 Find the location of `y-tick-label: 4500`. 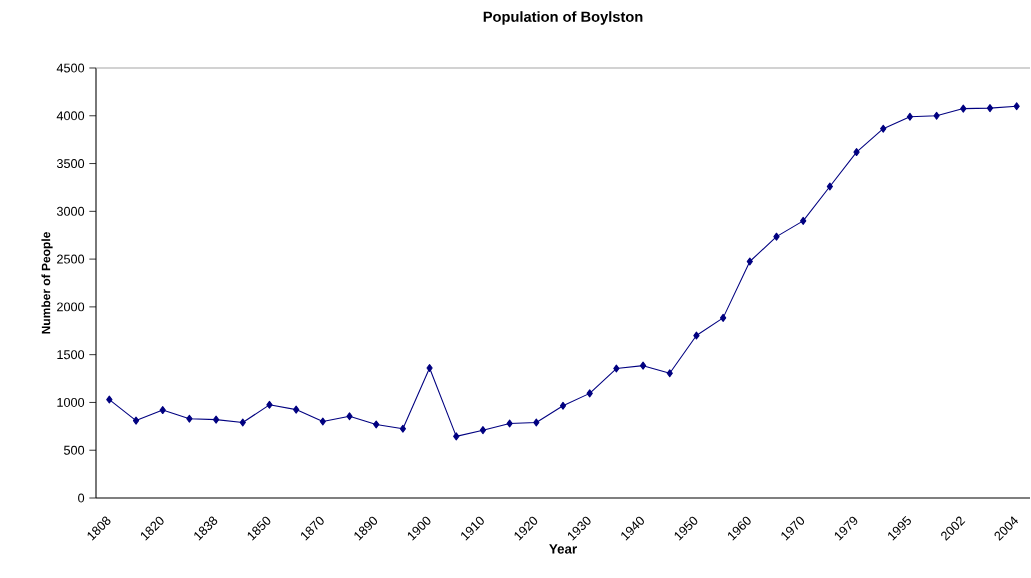

y-tick-label: 4500 is located at coordinates (70, 68).